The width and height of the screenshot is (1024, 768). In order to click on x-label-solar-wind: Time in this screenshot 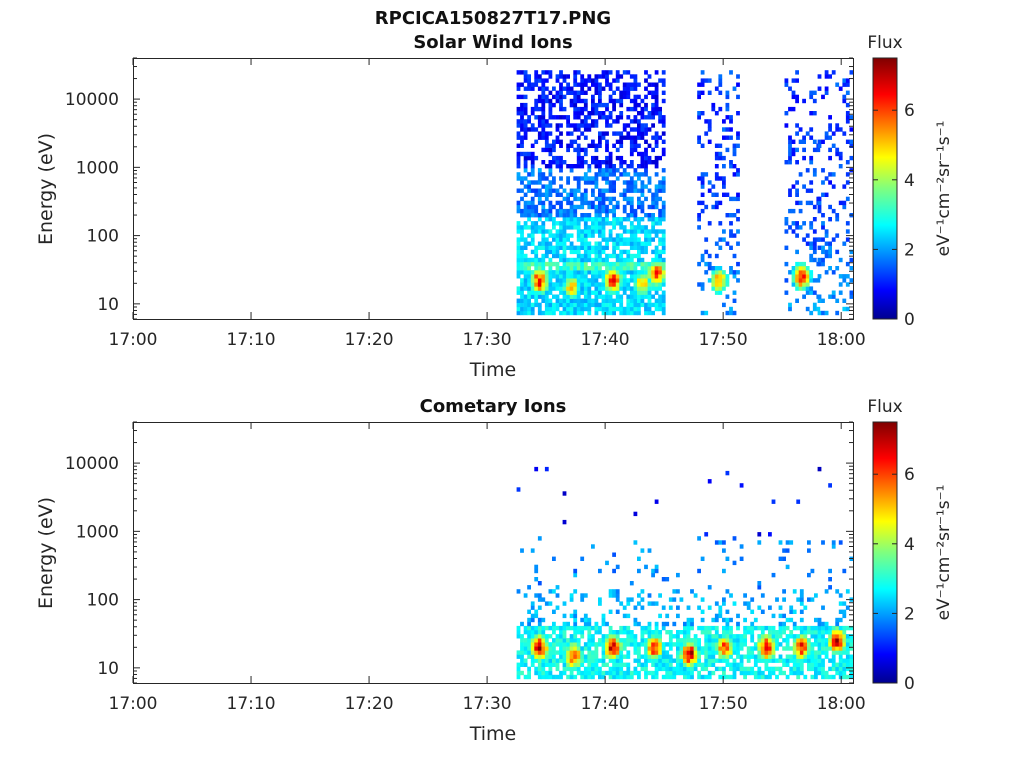, I will do `click(493, 370)`.